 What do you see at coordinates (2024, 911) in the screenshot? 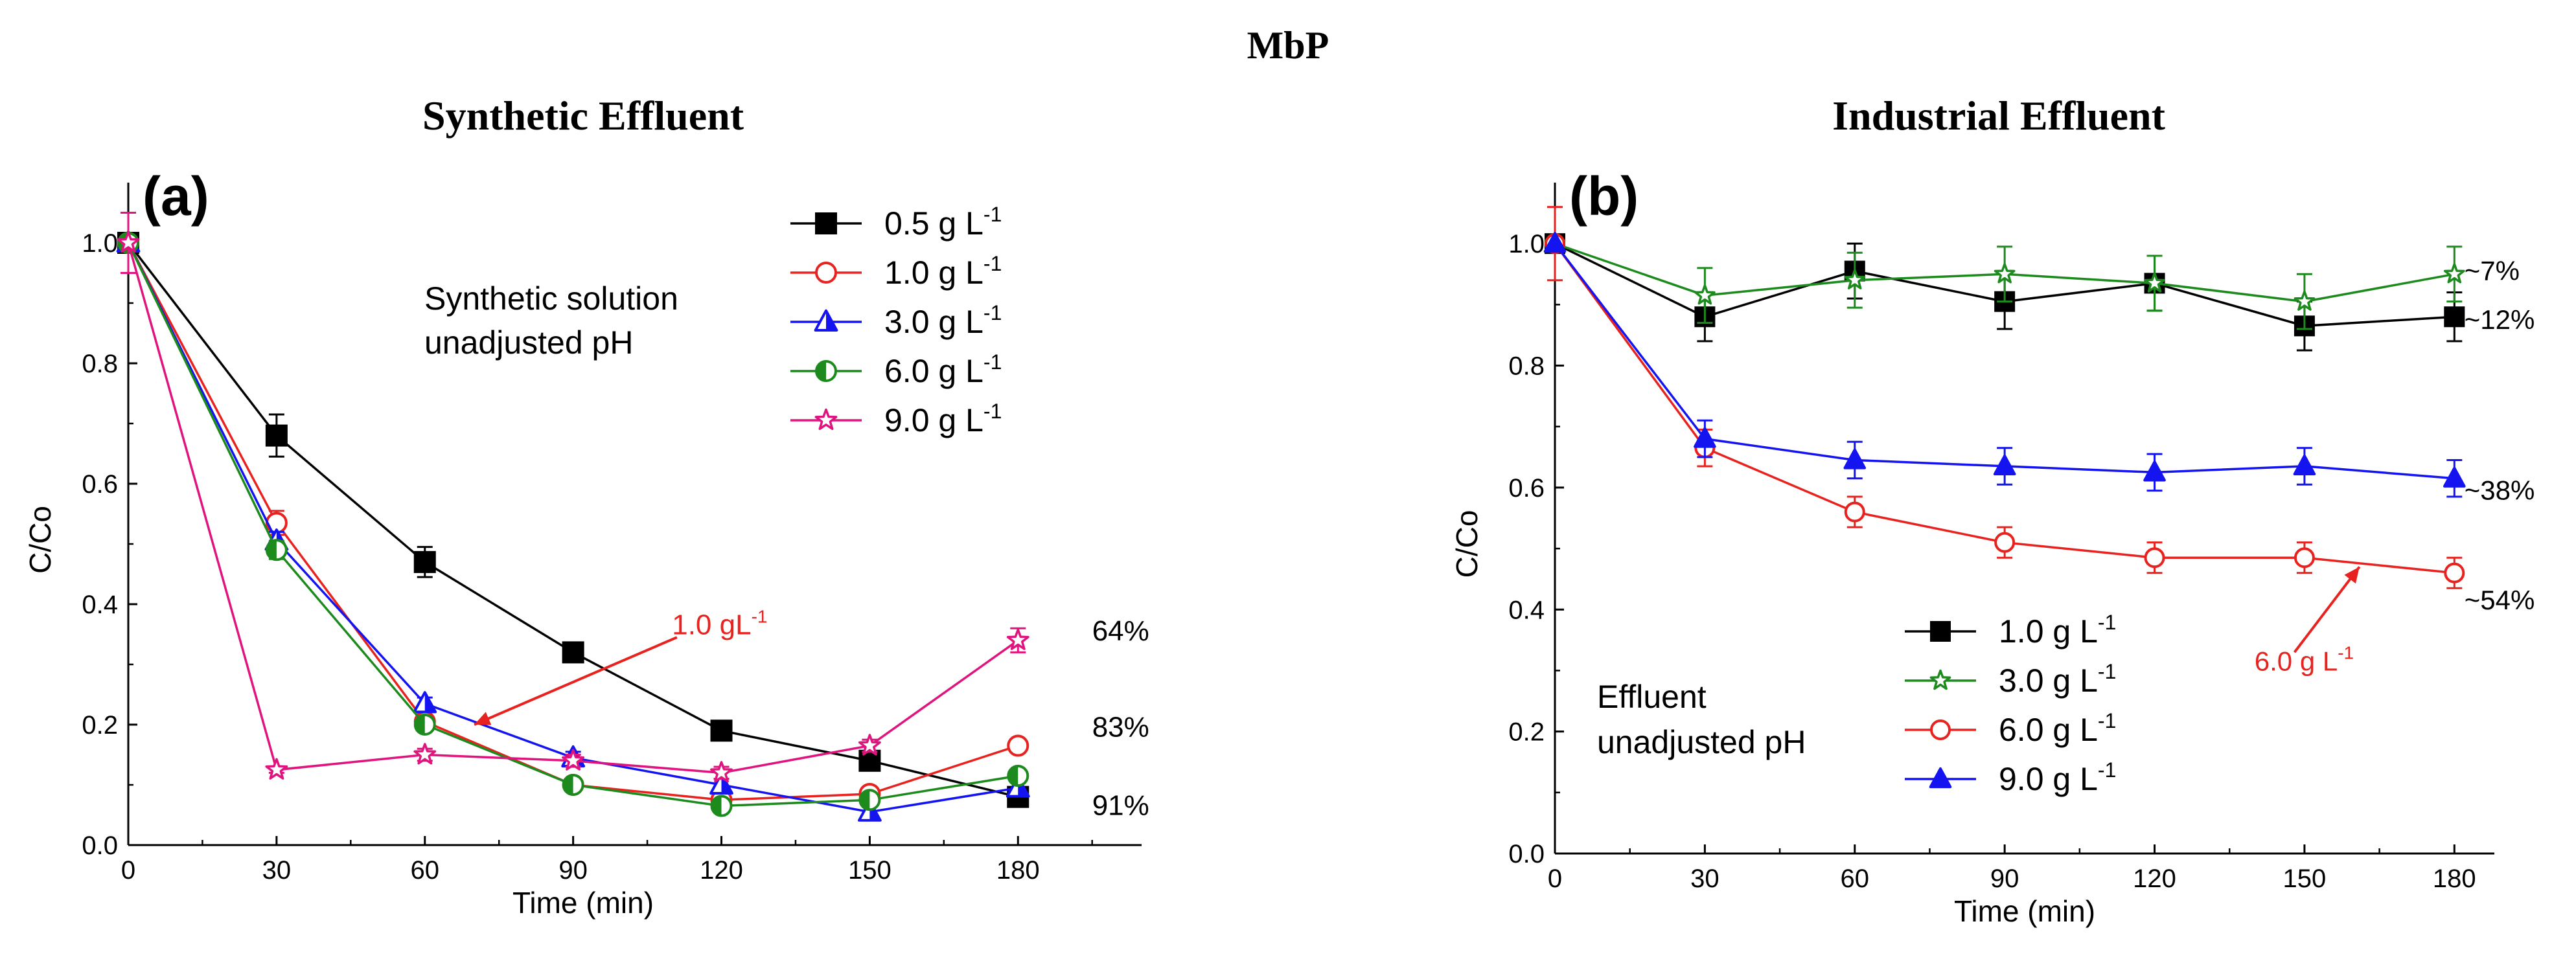
I see `panel-b-x-axis-label: Time (min)` at bounding box center [2024, 911].